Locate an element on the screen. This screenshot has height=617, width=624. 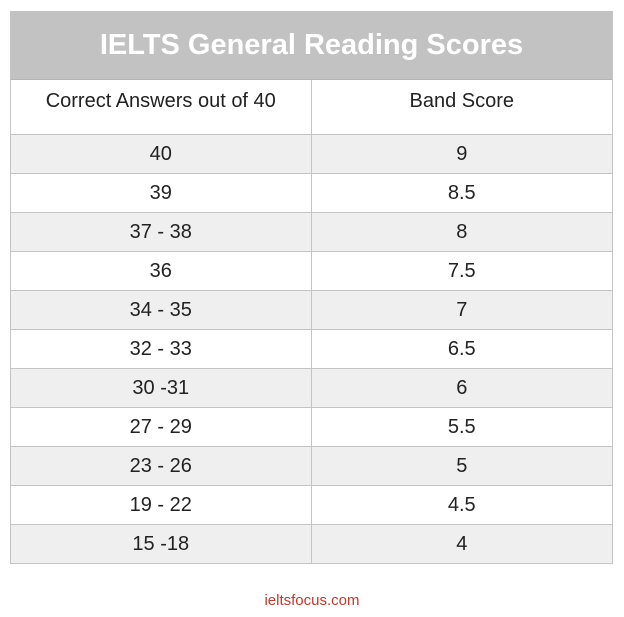
source-credit: ieltsfocus.com is located at coordinates (312, 600).